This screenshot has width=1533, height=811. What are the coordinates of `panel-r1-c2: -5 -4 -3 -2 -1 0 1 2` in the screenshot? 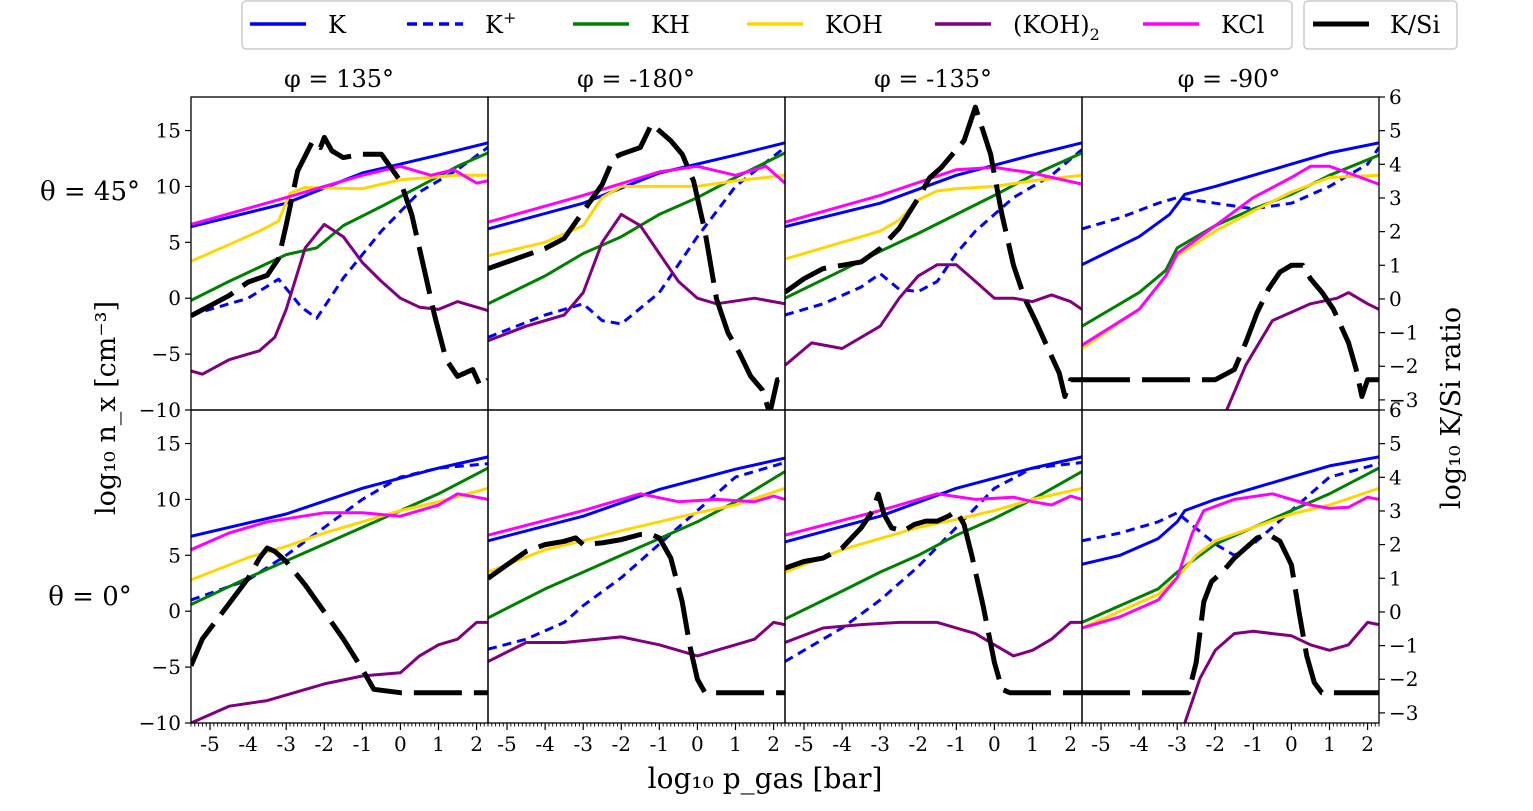 It's located at (933, 582).